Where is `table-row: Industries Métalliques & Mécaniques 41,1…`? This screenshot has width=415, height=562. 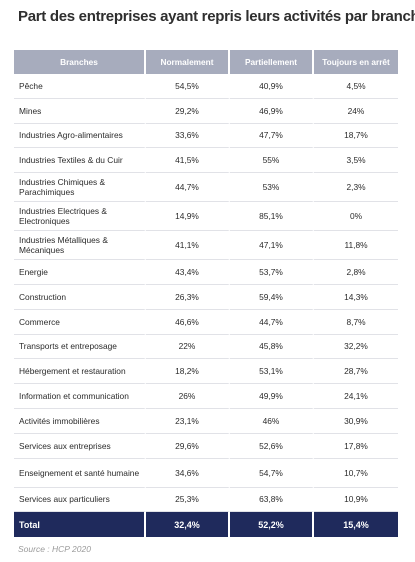 table-row: Industries Métalliques & Mécaniques 41,1… is located at coordinates (206, 246).